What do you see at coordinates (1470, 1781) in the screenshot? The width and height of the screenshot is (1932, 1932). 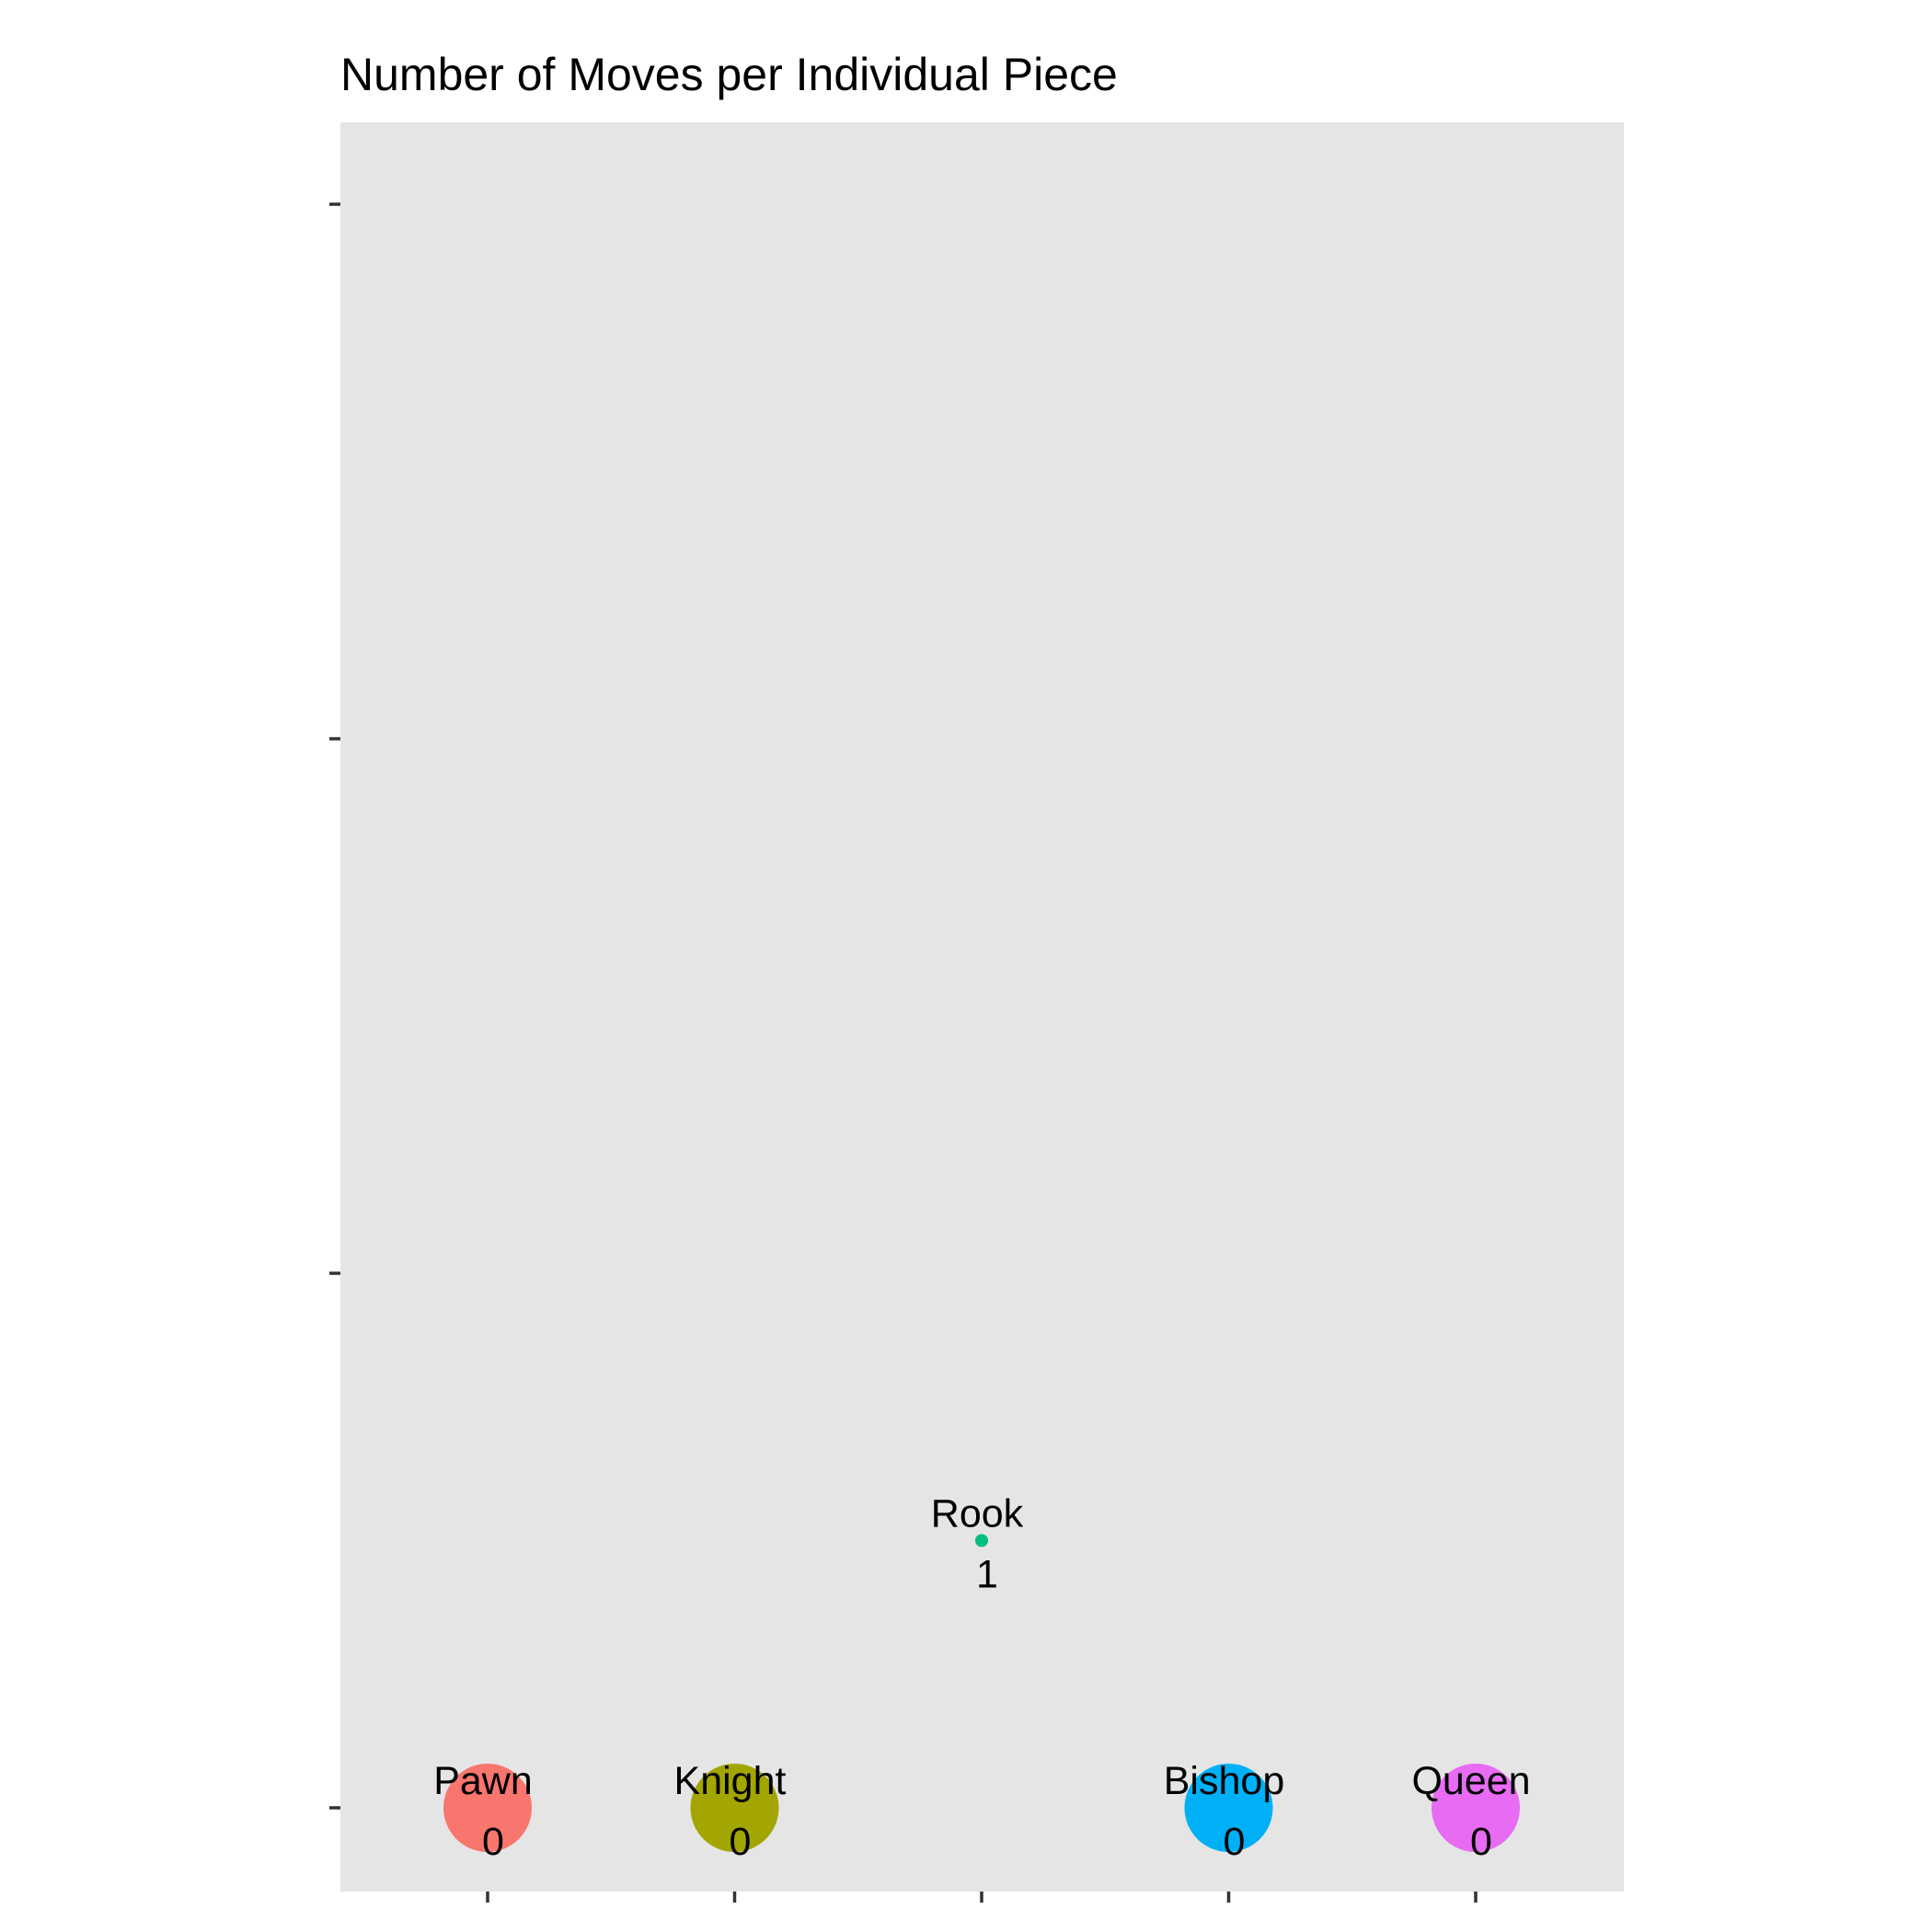 I see `point-label-queen: Queen` at bounding box center [1470, 1781].